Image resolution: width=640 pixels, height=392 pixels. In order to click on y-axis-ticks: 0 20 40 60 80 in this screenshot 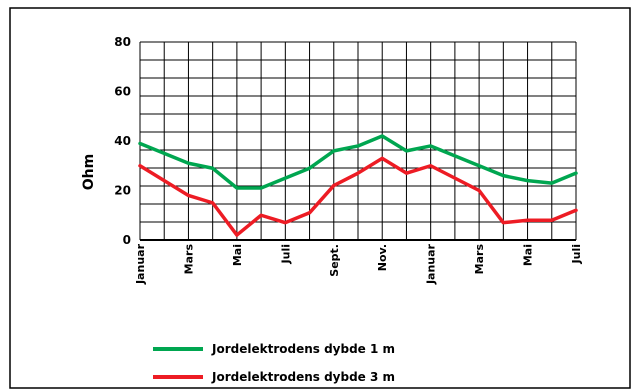, I will do `click(122, 141)`.